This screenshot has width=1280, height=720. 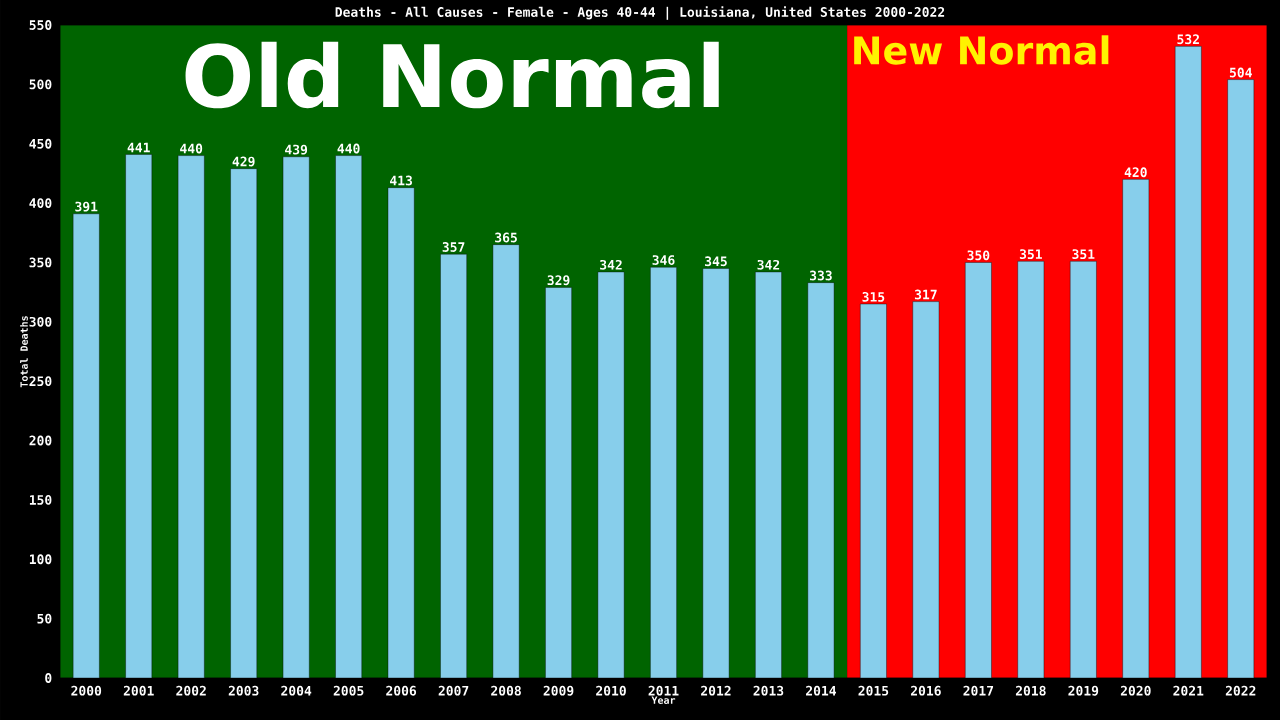 I want to click on y-tick-label: 0, so click(x=48, y=678).